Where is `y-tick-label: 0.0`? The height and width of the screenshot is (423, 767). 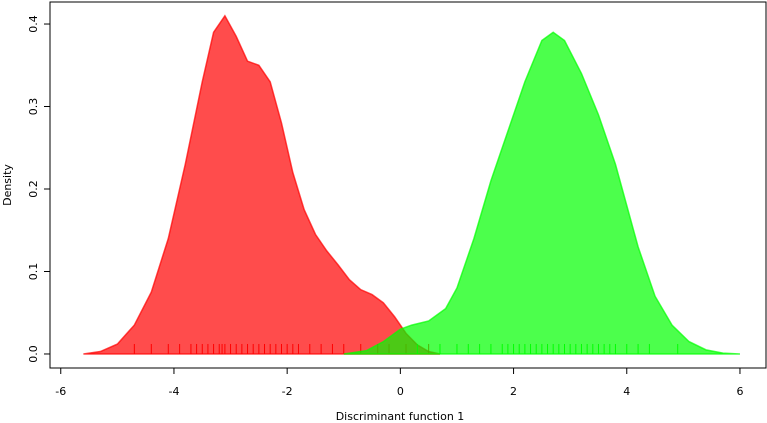 y-tick-label: 0.0 is located at coordinates (33, 354).